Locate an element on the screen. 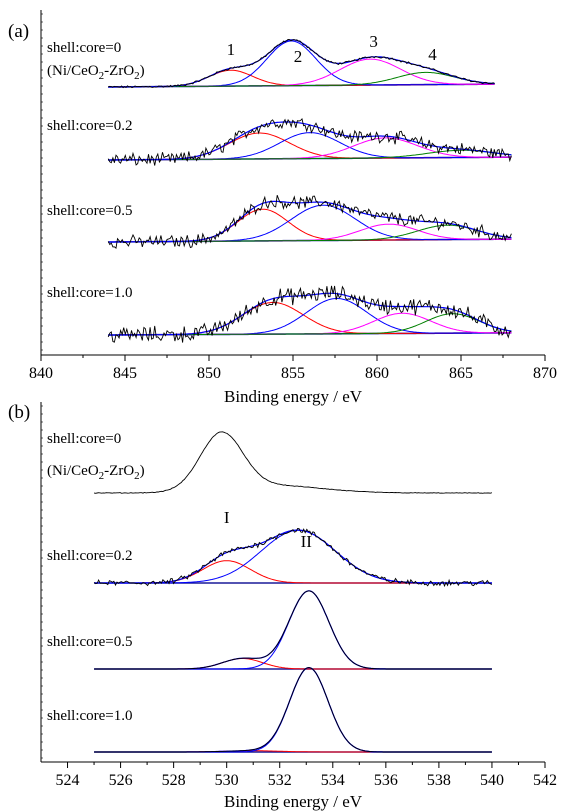 Image resolution: width=564 pixels, height=812 pixels. x-tick-label: 542 is located at coordinates (545, 780).